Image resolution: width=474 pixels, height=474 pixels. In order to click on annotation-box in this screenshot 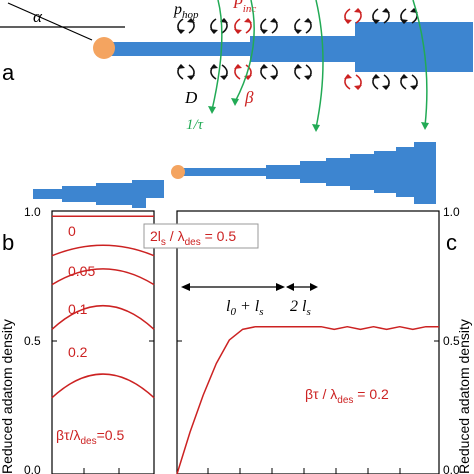, I will do `click(201, 236)`.